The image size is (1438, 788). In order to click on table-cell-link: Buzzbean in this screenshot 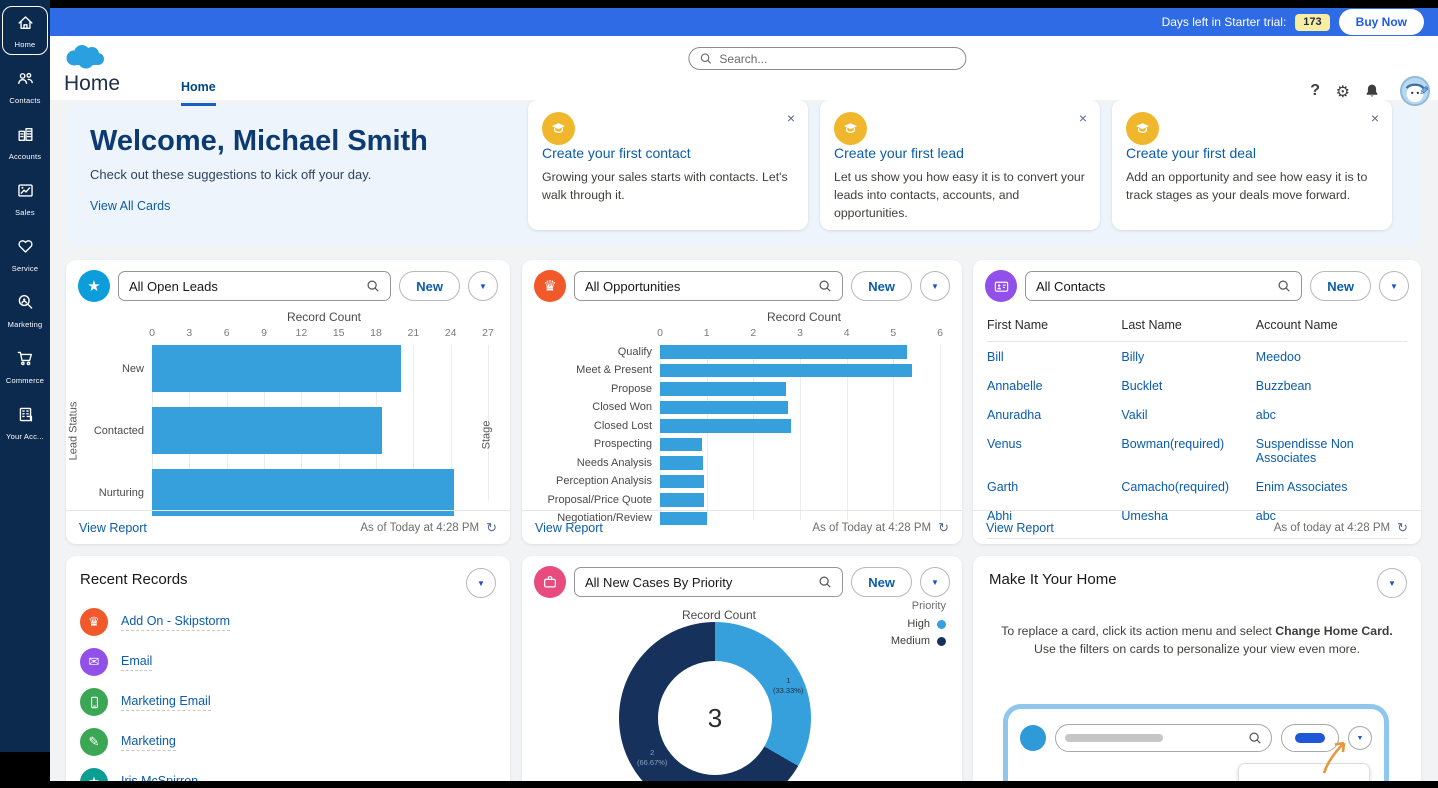, I will do `click(1283, 385)`.